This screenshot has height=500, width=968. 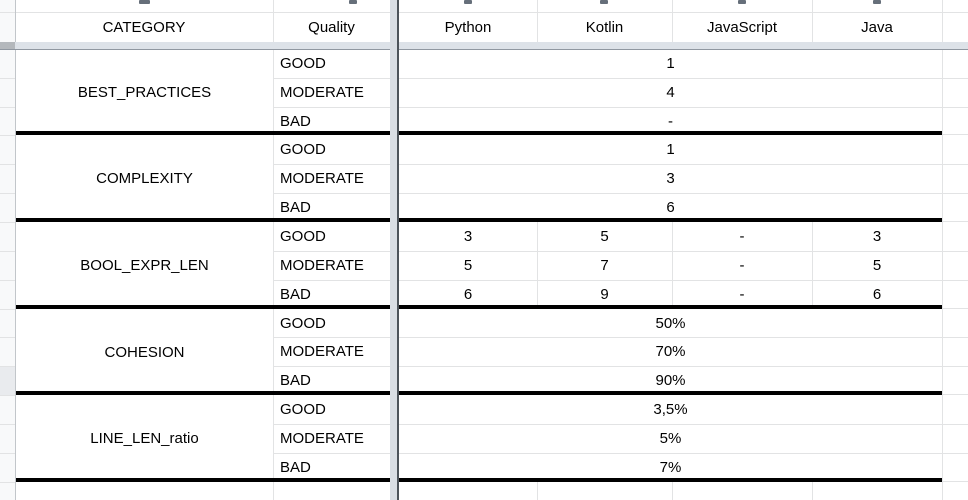 What do you see at coordinates (604, 265) in the screenshot?
I see `value-cell: 7` at bounding box center [604, 265].